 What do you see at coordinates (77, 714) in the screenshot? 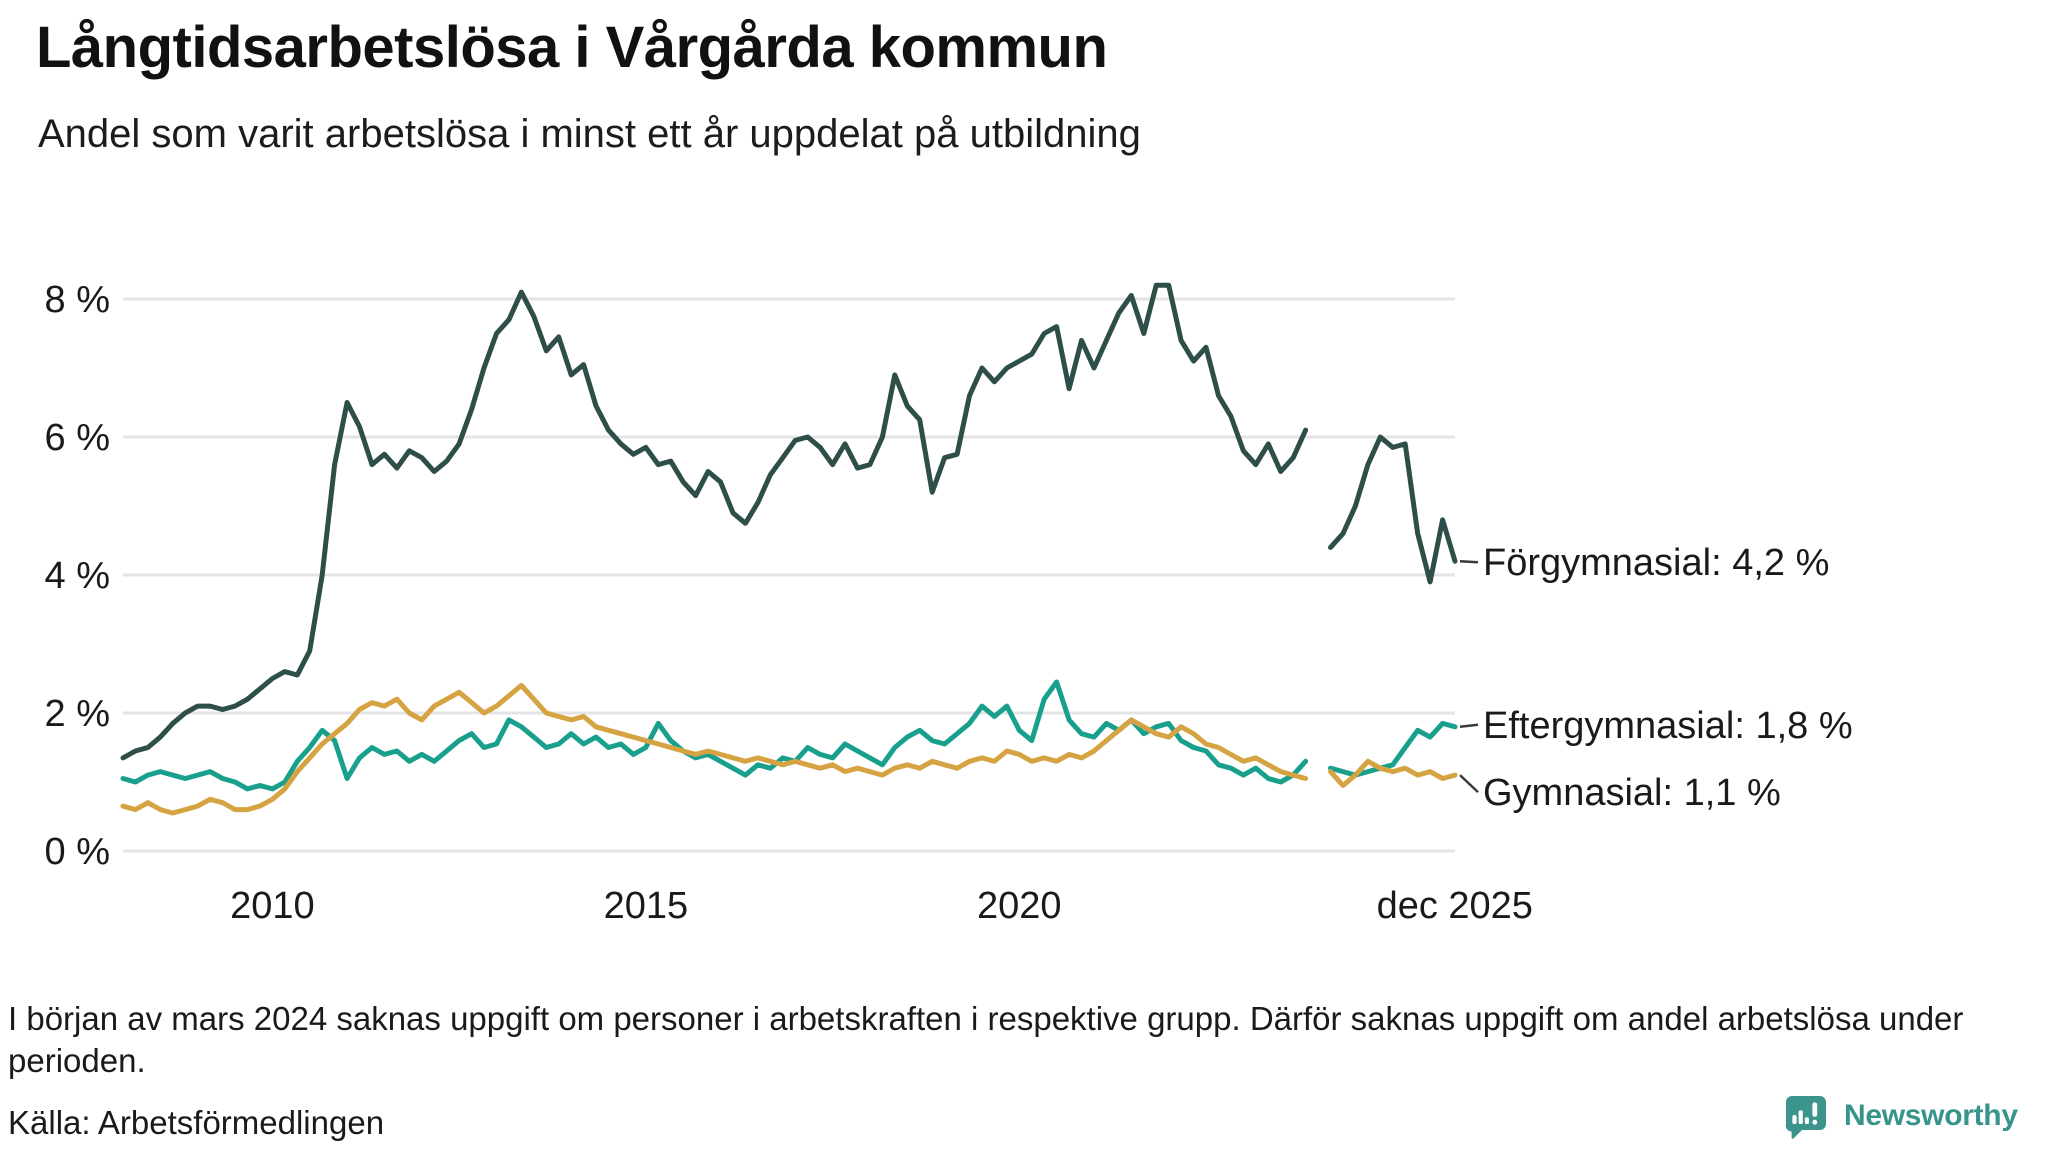
I see `y-axis-tick-label: 2 %` at bounding box center [77, 714].